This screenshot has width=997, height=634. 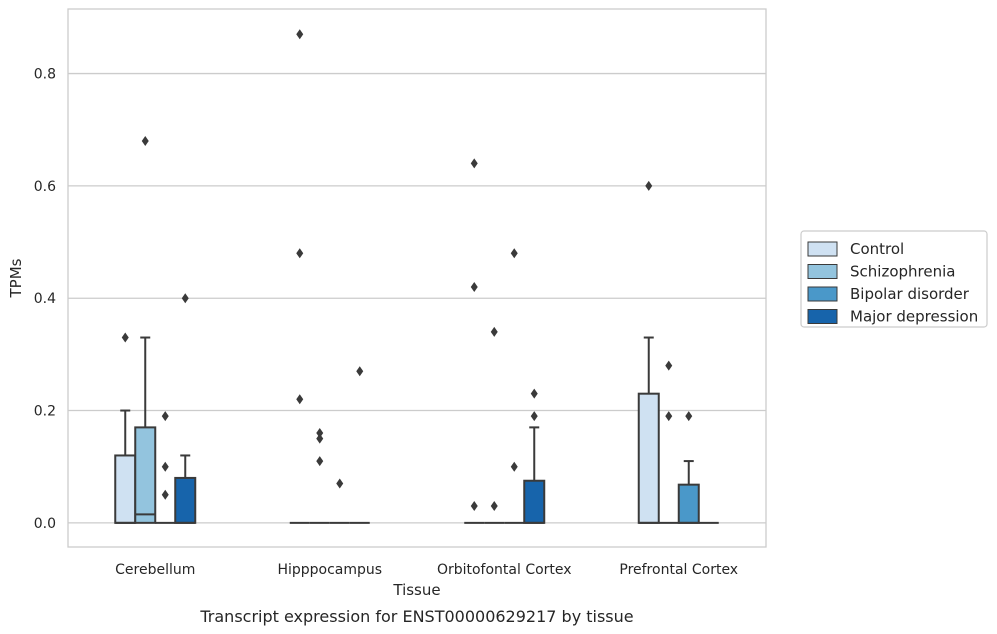 What do you see at coordinates (45, 187) in the screenshot?
I see `y-tick-label: 0.6` at bounding box center [45, 187].